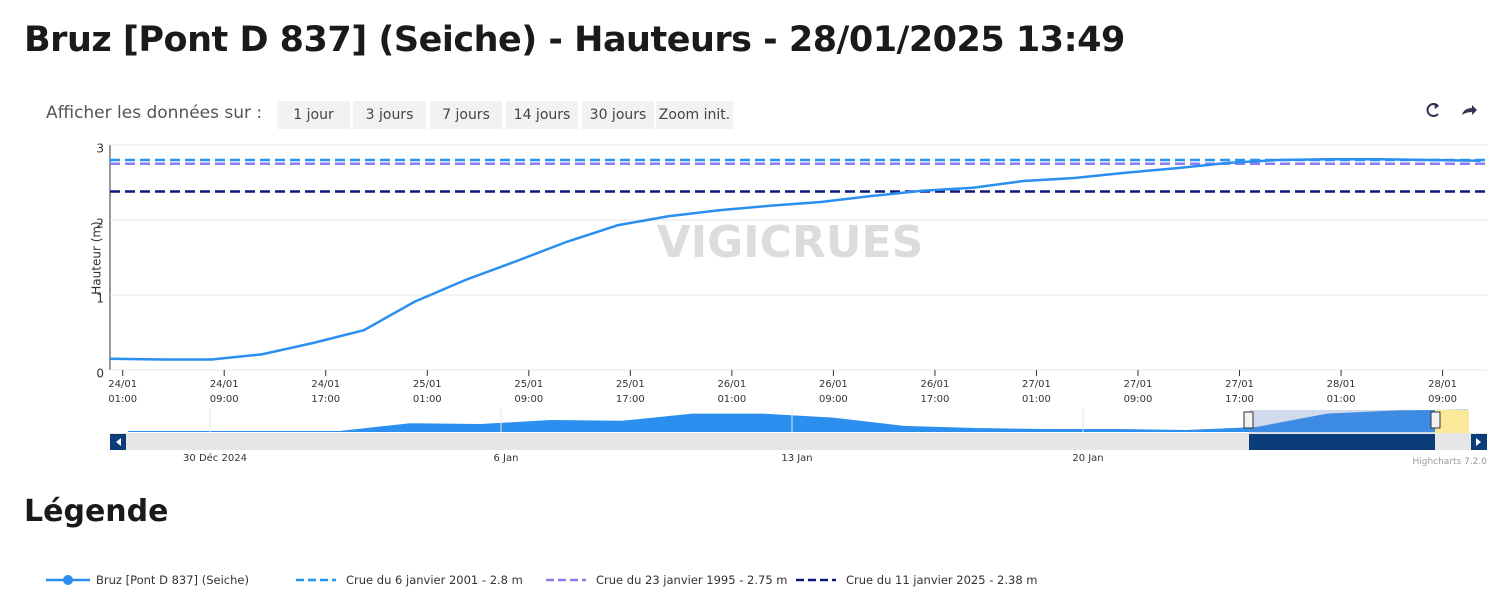 The image size is (1507, 601). I want to click on navigator-forecast, so click(1452, 421).